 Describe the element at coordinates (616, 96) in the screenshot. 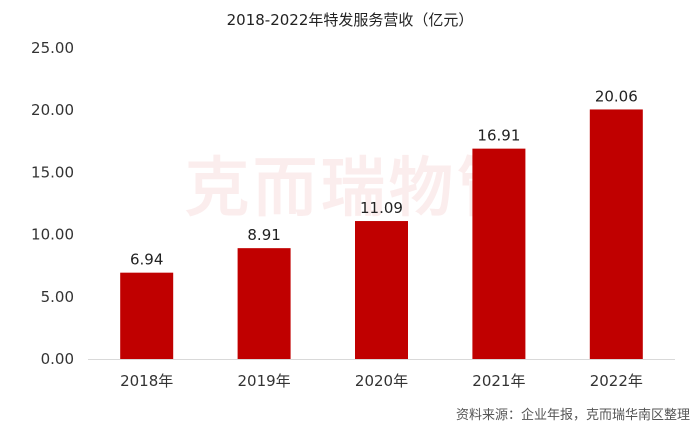

I see `data-label: 20.06` at that location.